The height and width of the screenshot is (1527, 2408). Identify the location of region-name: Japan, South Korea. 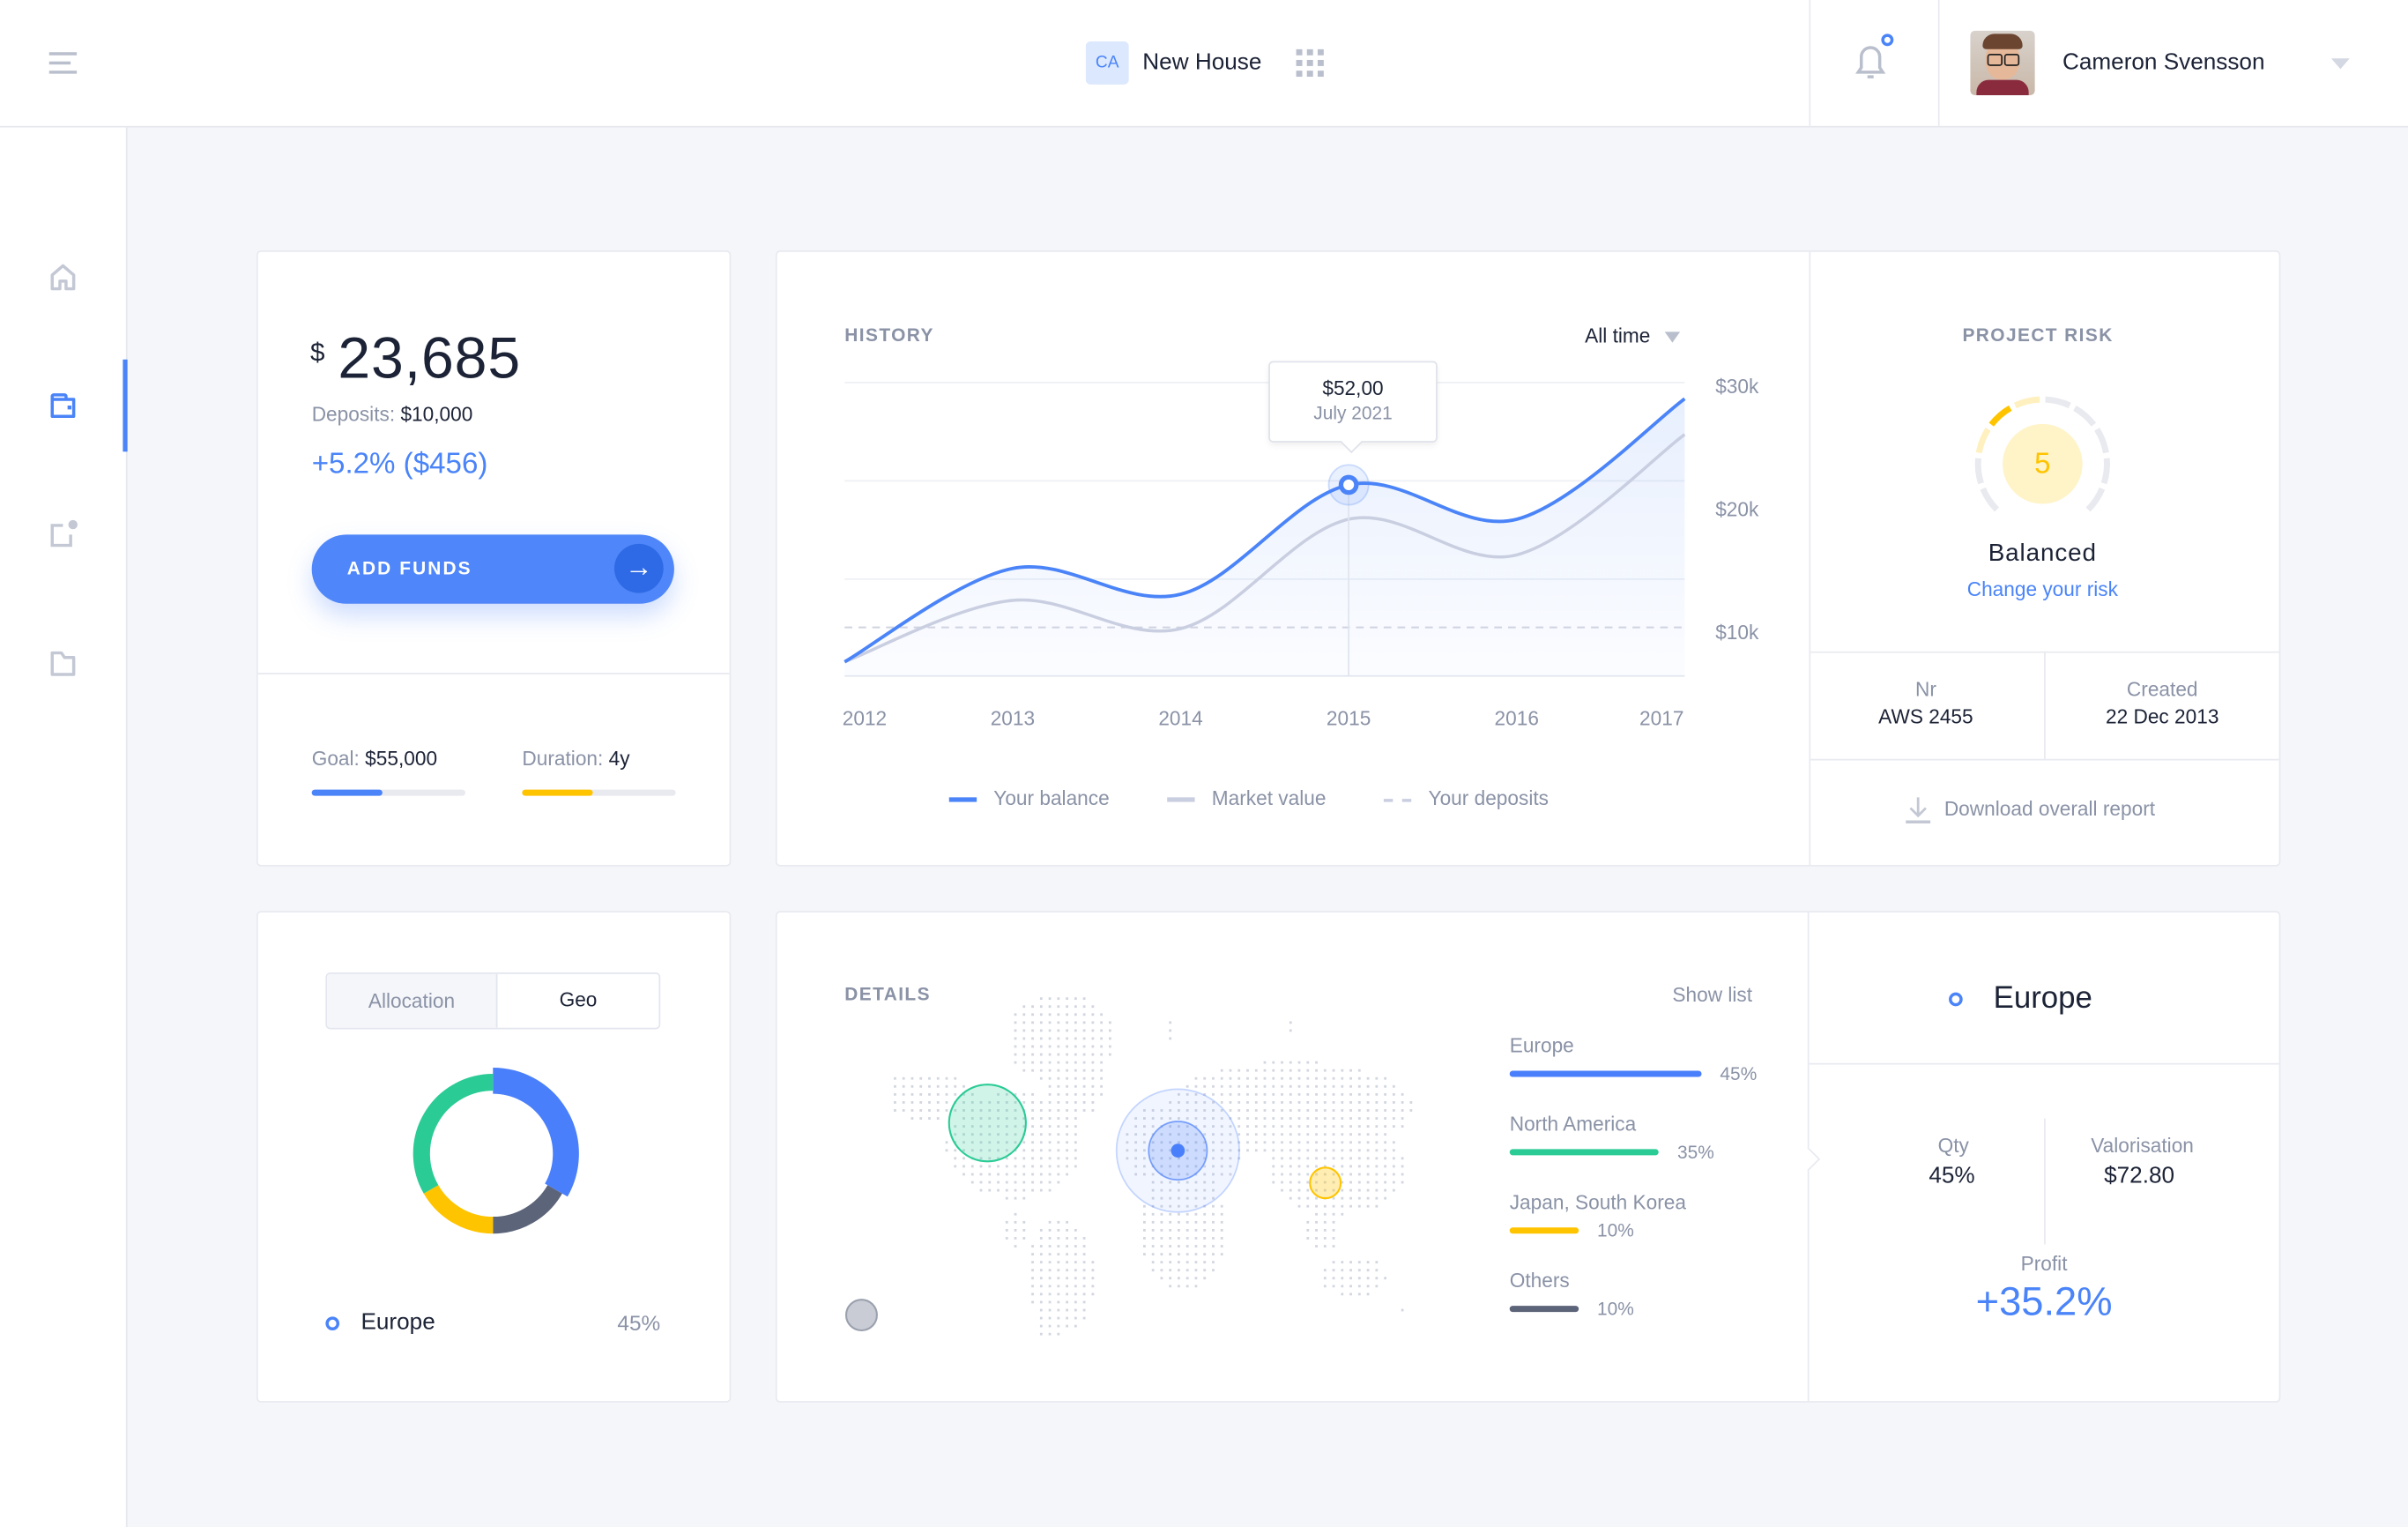
(1597, 1202).